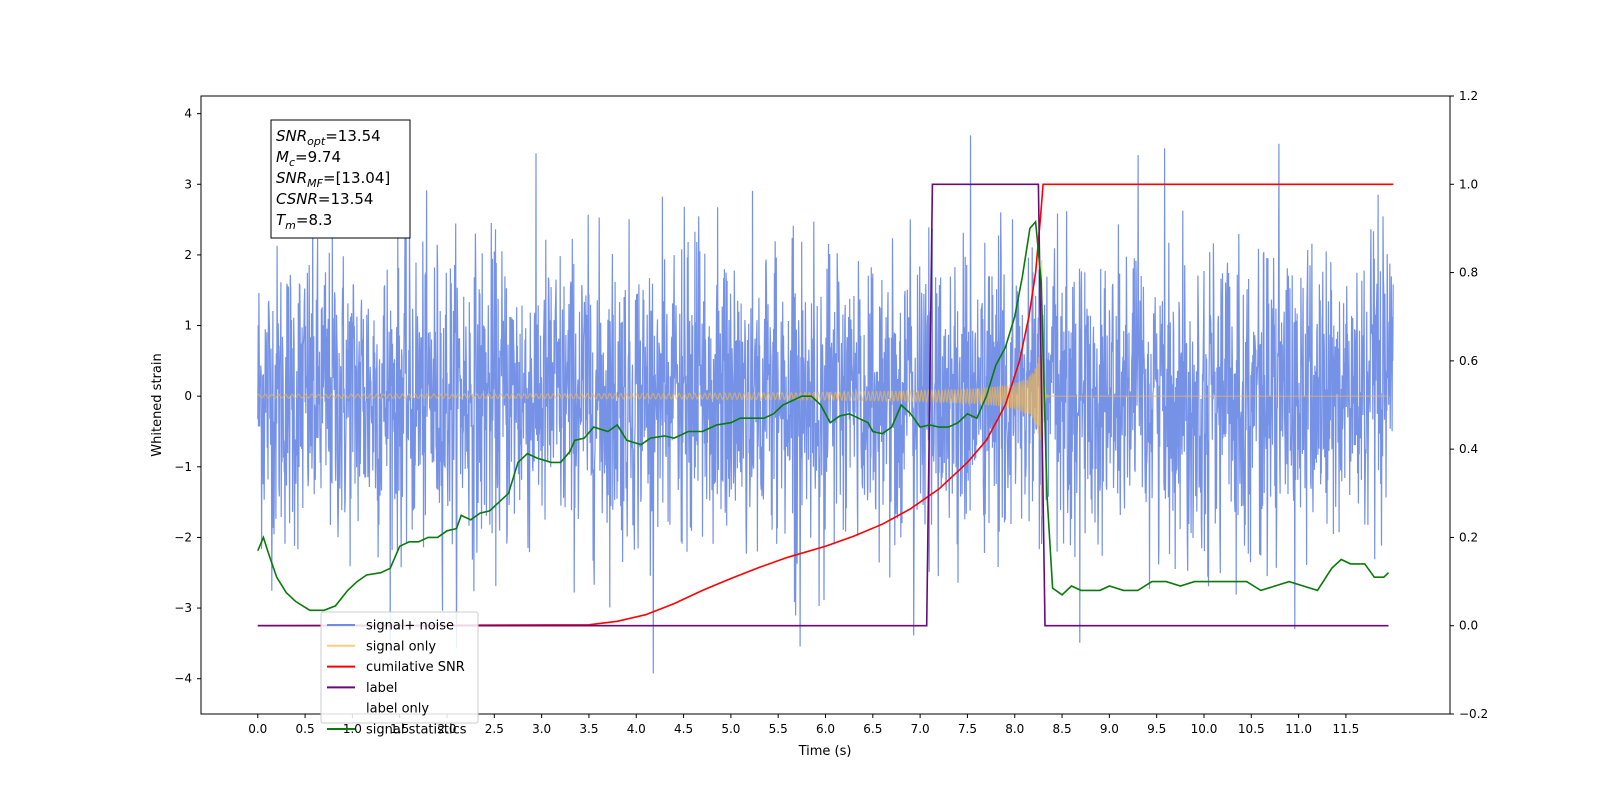 This screenshot has height=800, width=1600. Describe the element at coordinates (825, 729) in the screenshot. I see `x-tick-label: 6.0` at that location.